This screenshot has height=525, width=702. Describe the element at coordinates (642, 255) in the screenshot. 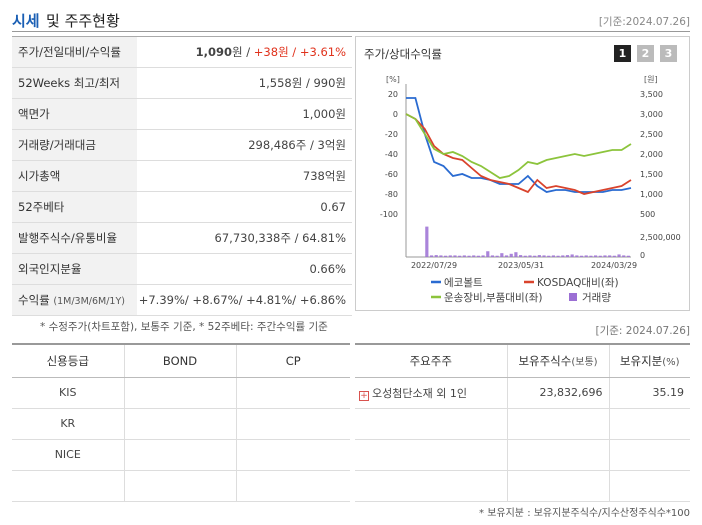

I see `volume-tick-label: 0` at that location.